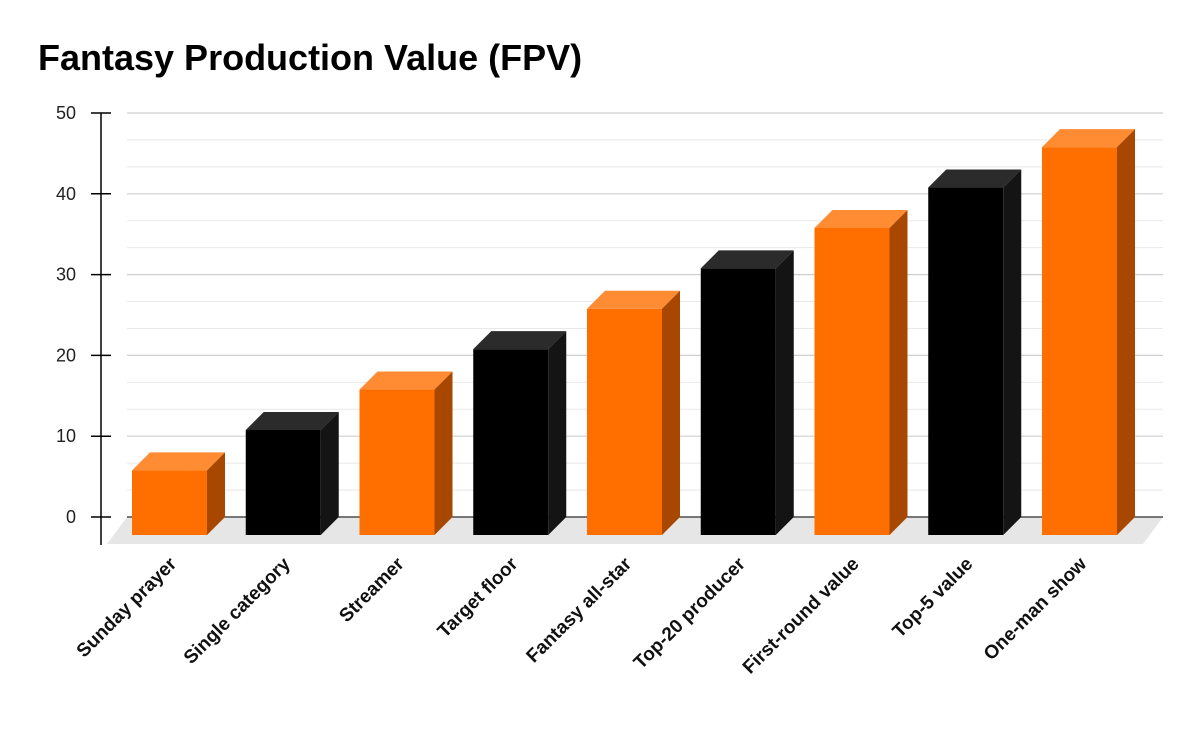 The height and width of the screenshot is (742, 1200). Describe the element at coordinates (71, 517) in the screenshot. I see `y-tick-label: 0` at that location.